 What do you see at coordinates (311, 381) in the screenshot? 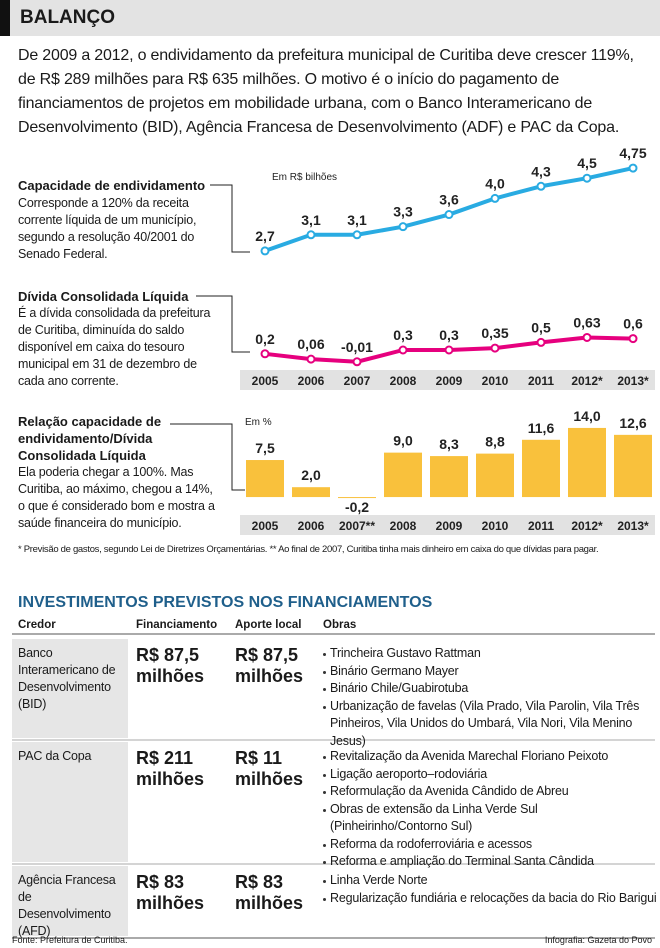
I see `x-tick-label: 2006` at bounding box center [311, 381].